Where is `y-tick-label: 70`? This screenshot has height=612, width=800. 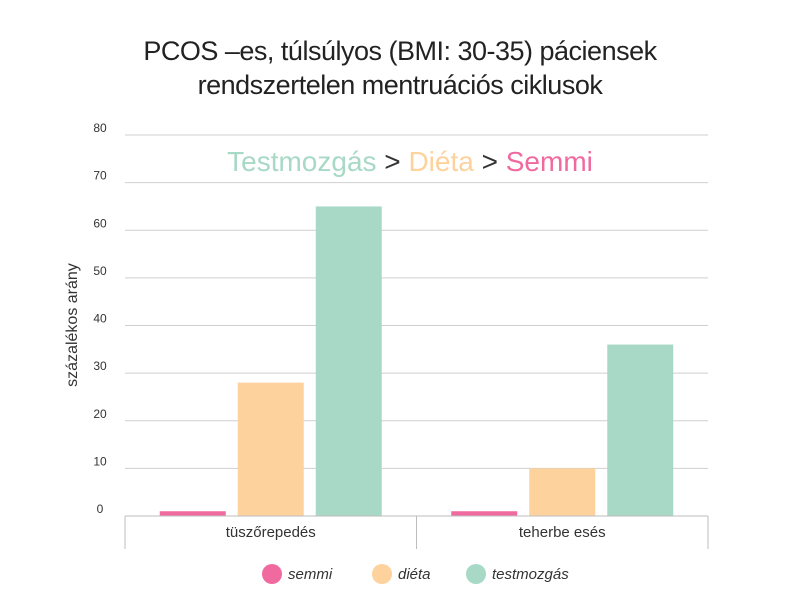
y-tick-label: 70 is located at coordinates (100, 176).